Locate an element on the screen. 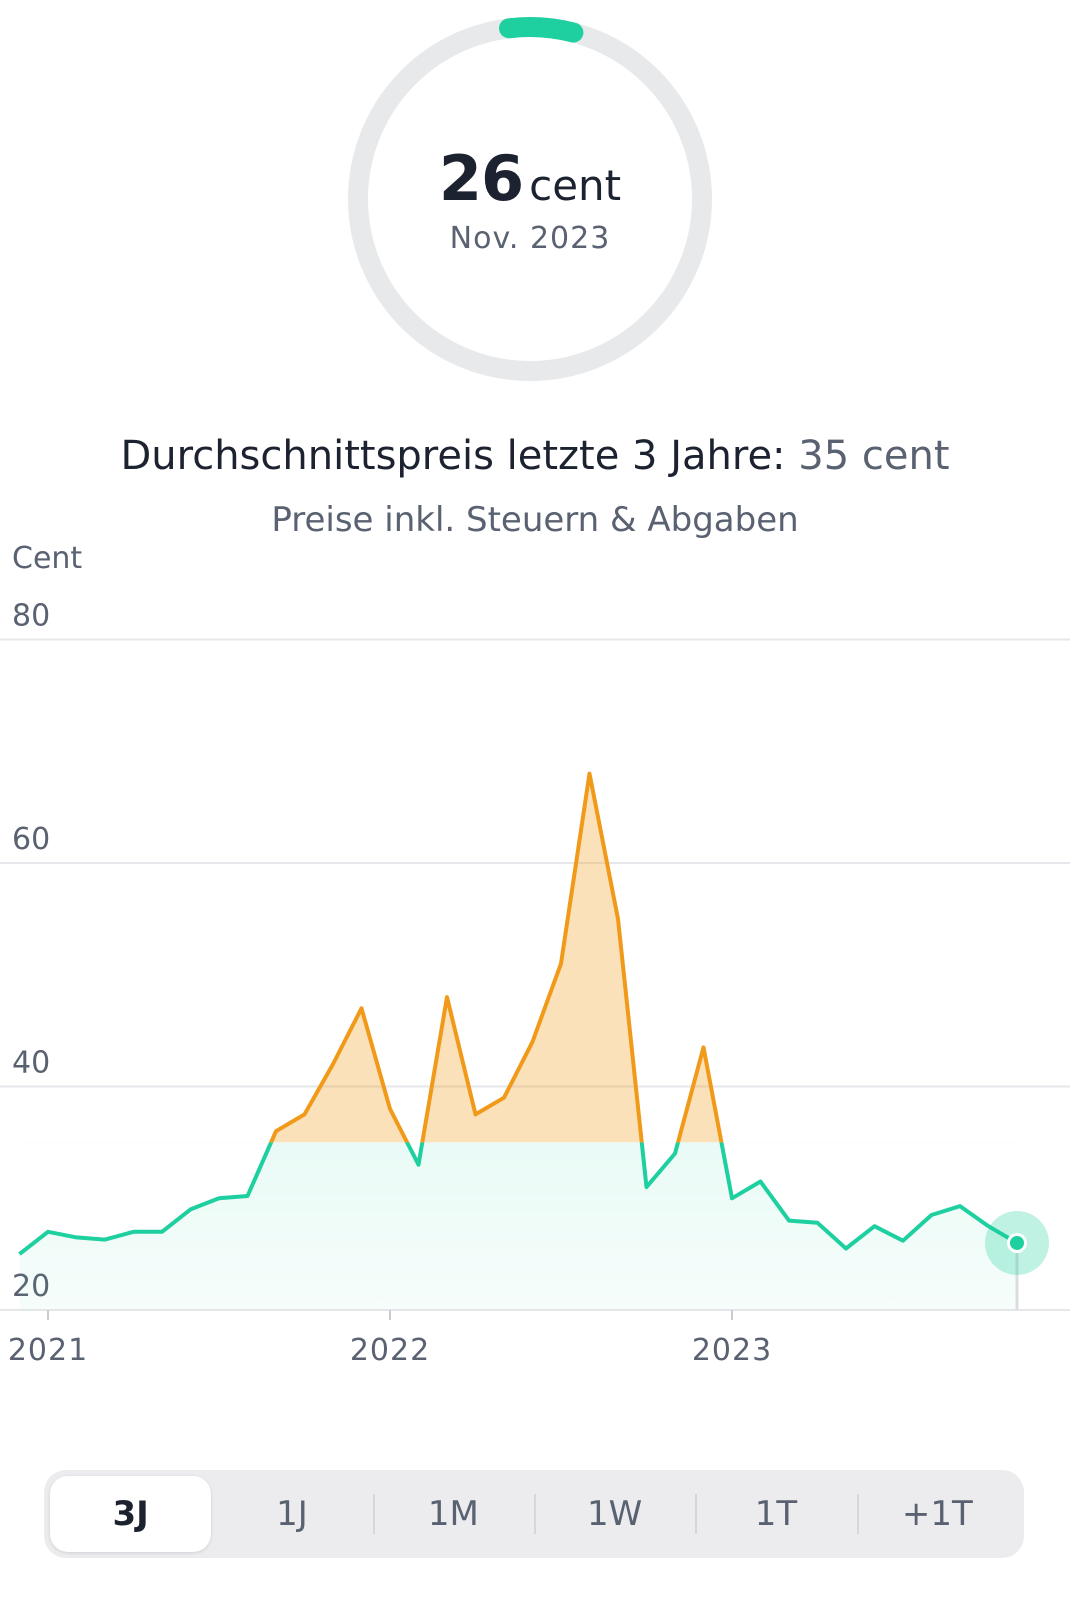 The width and height of the screenshot is (1070, 1600). average-price-value: 35 cent is located at coordinates (874, 456).